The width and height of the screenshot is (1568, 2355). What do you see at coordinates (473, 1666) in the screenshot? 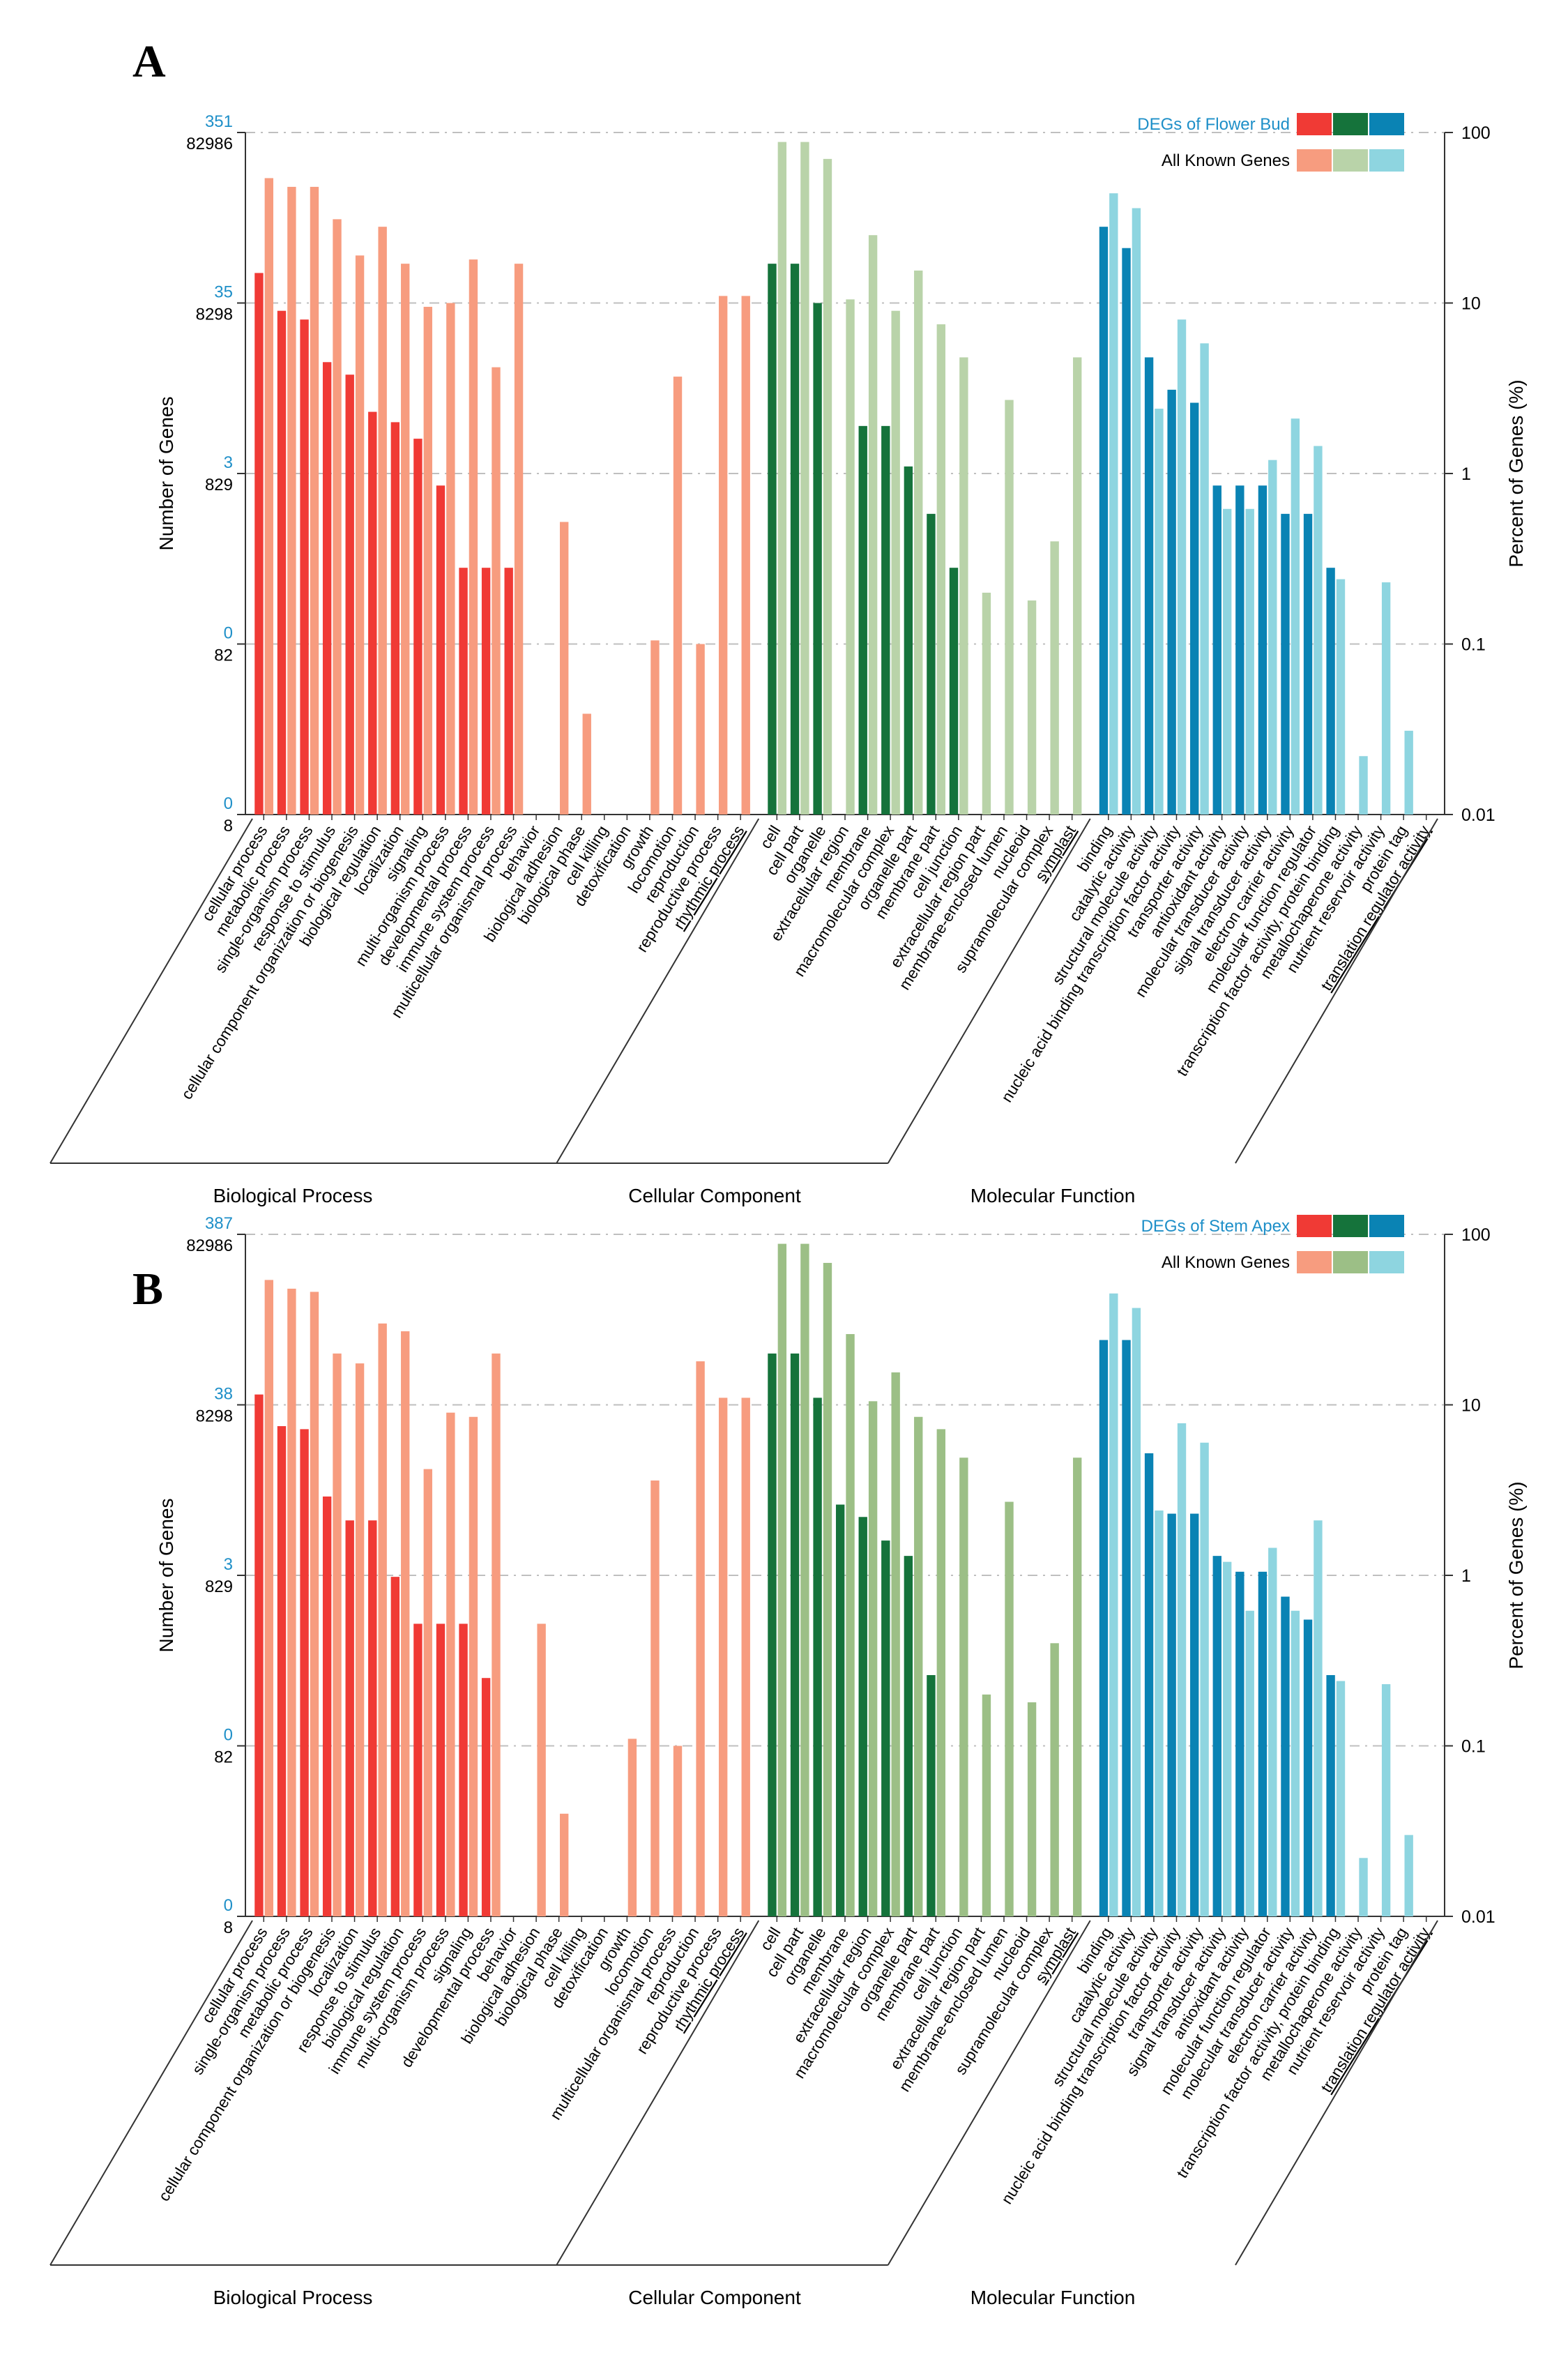
I see `bar-known-signaling` at bounding box center [473, 1666].